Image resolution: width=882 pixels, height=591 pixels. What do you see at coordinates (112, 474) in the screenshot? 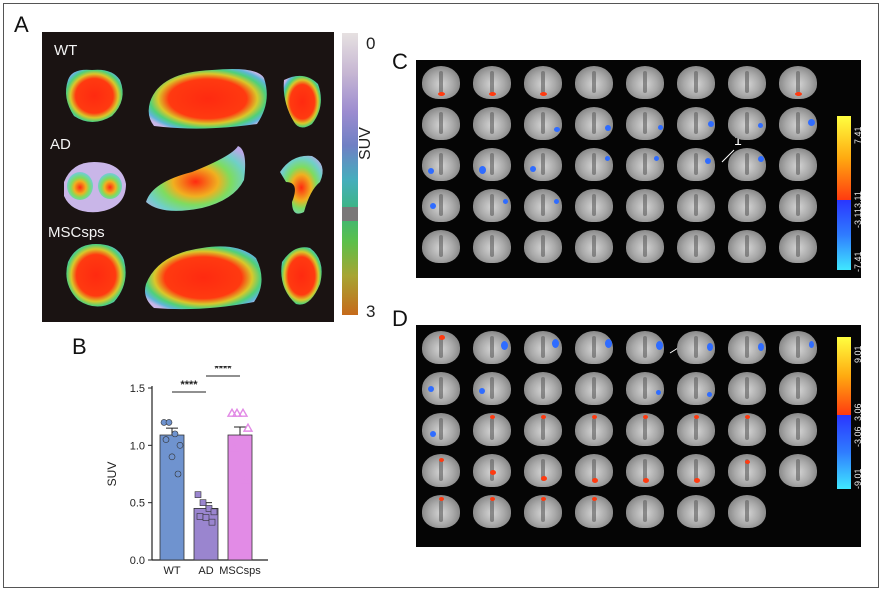
I see `y-axis-label: SUV` at bounding box center [112, 474].